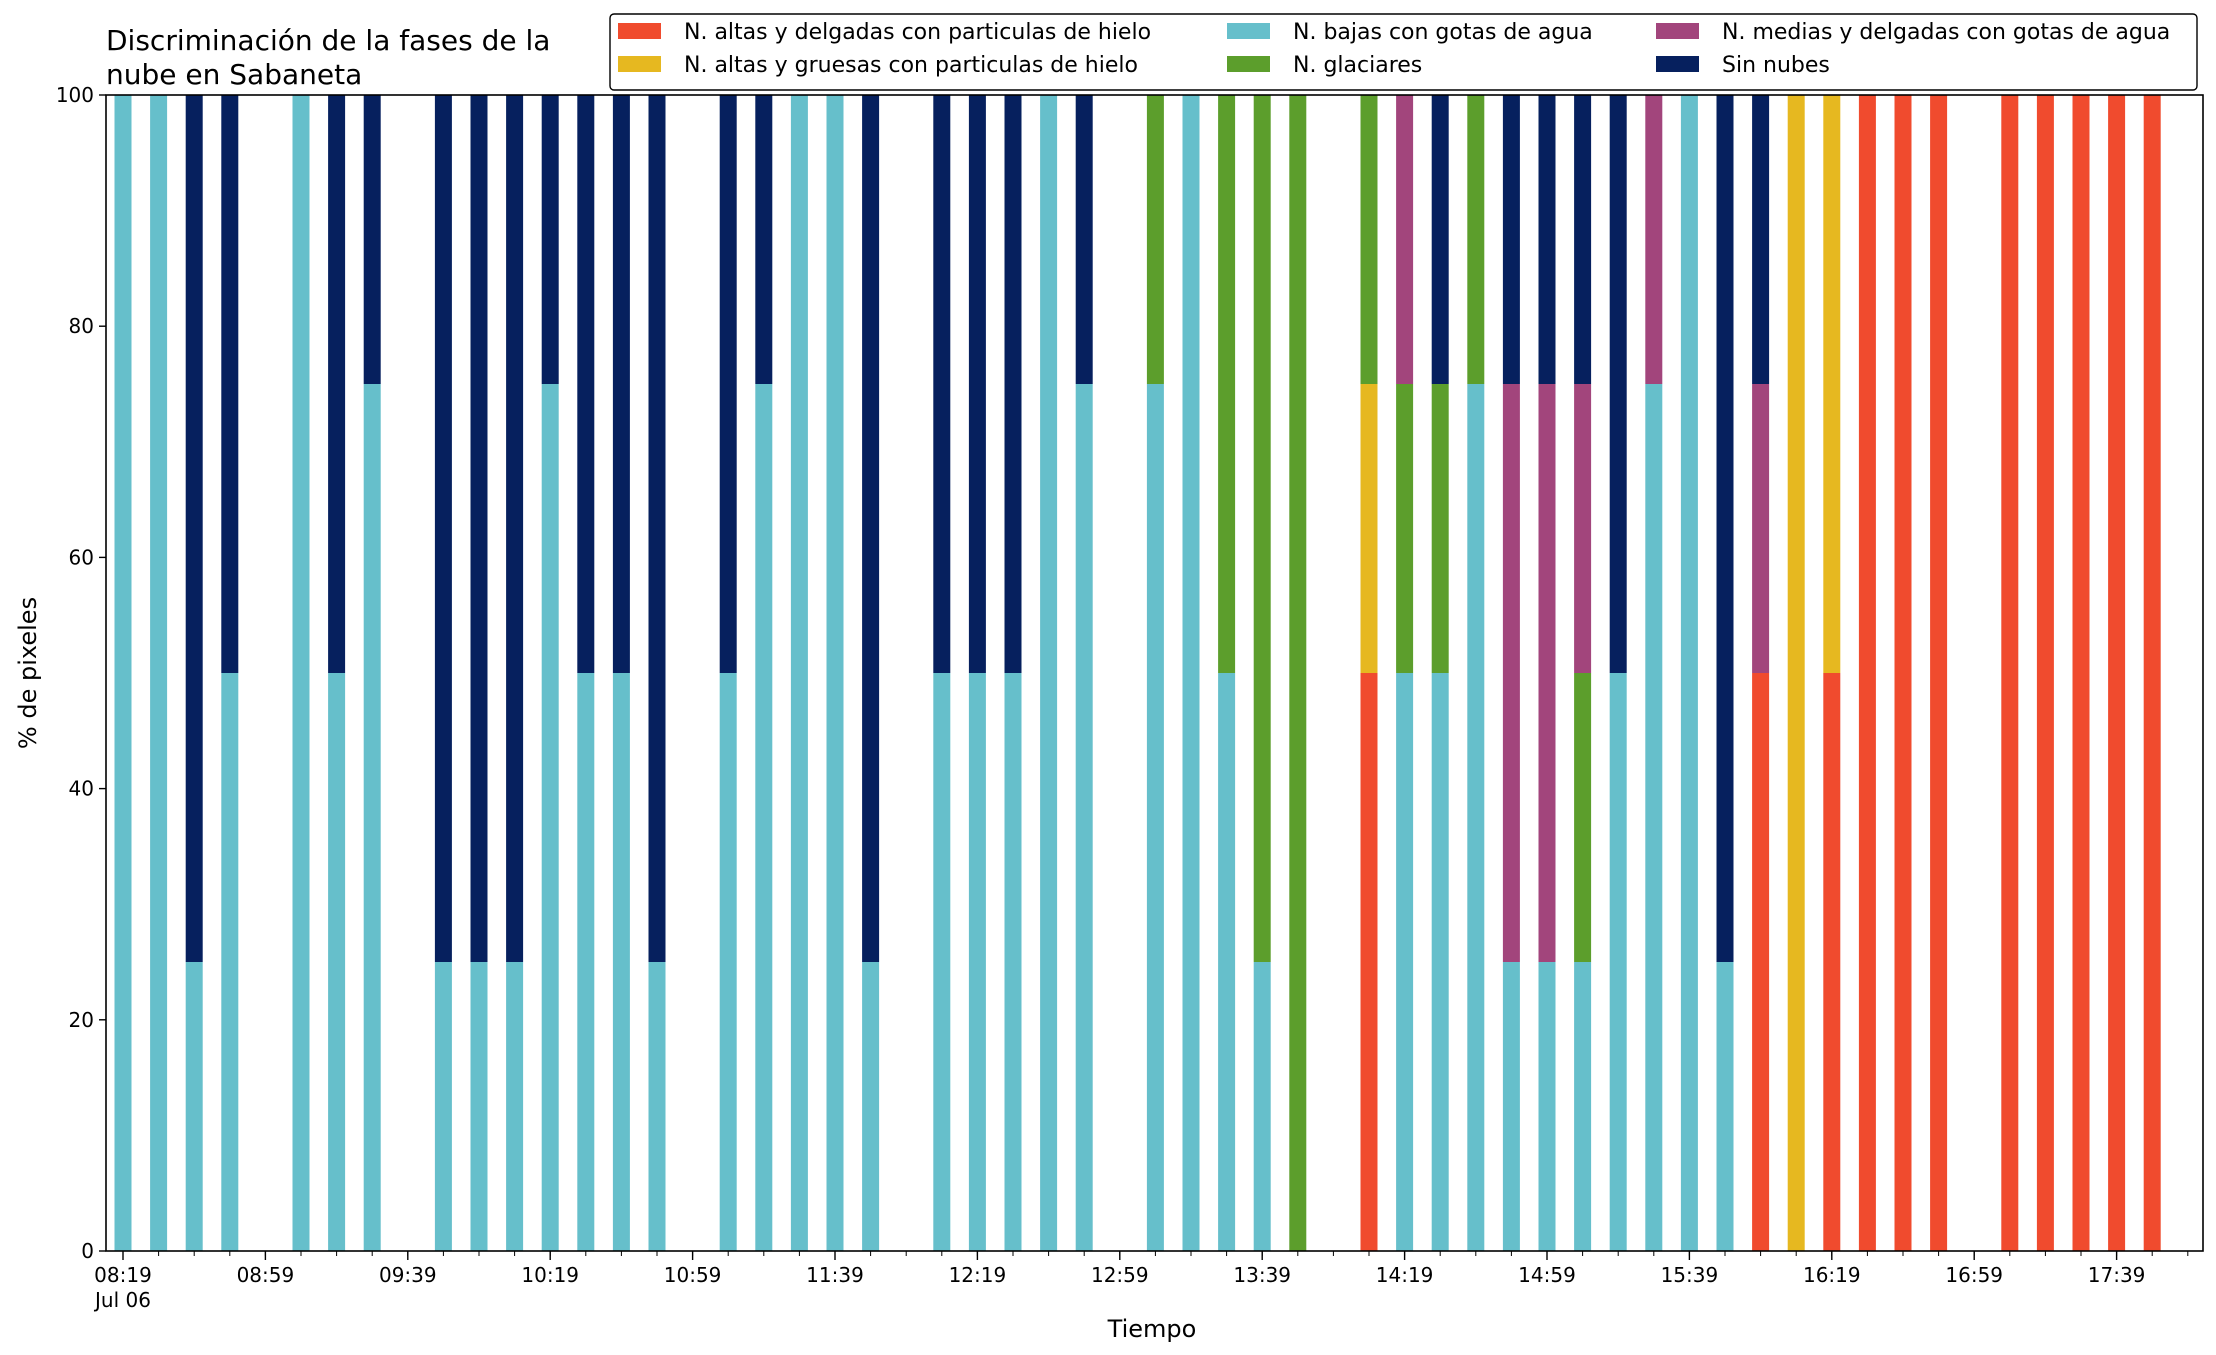  I want to click on x-tick-label-1: 08:59, so click(266, 1275).